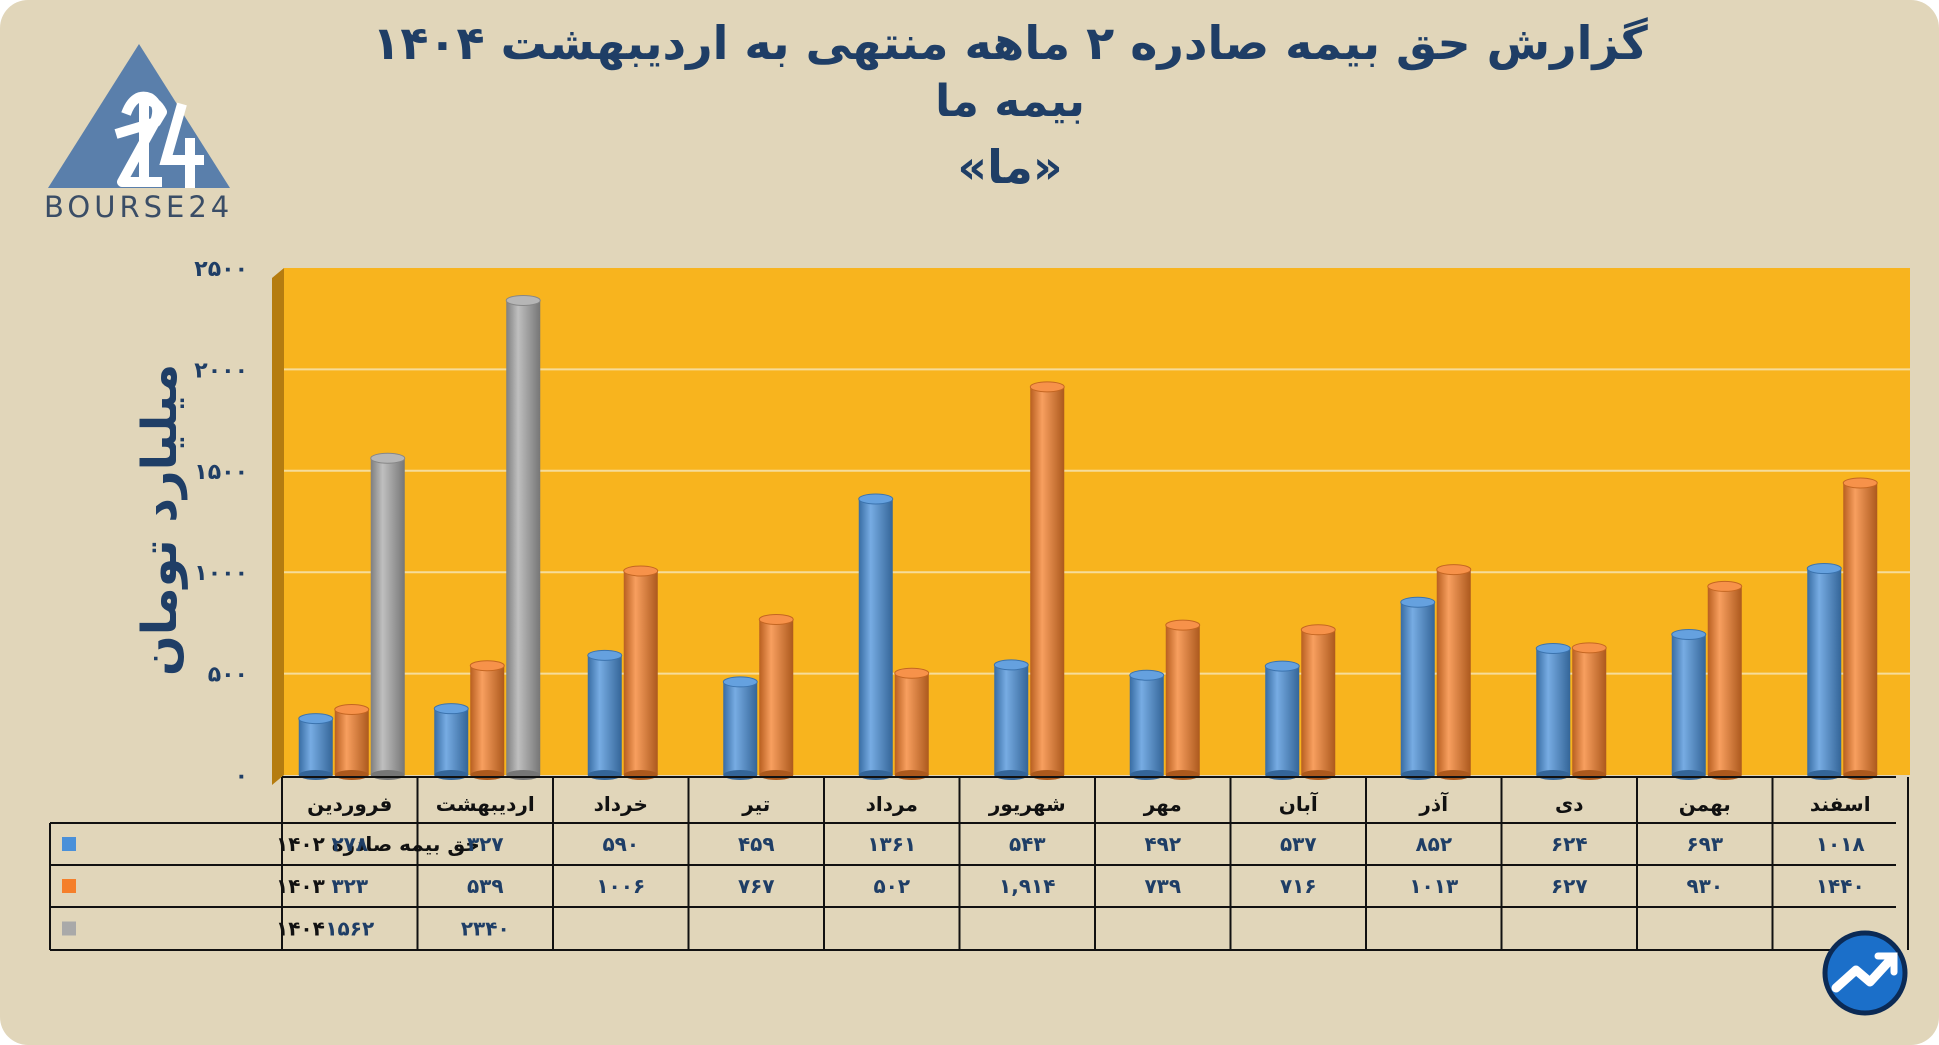  Describe the element at coordinates (1433, 803) in the screenshot. I see `category-label: آذر` at that location.